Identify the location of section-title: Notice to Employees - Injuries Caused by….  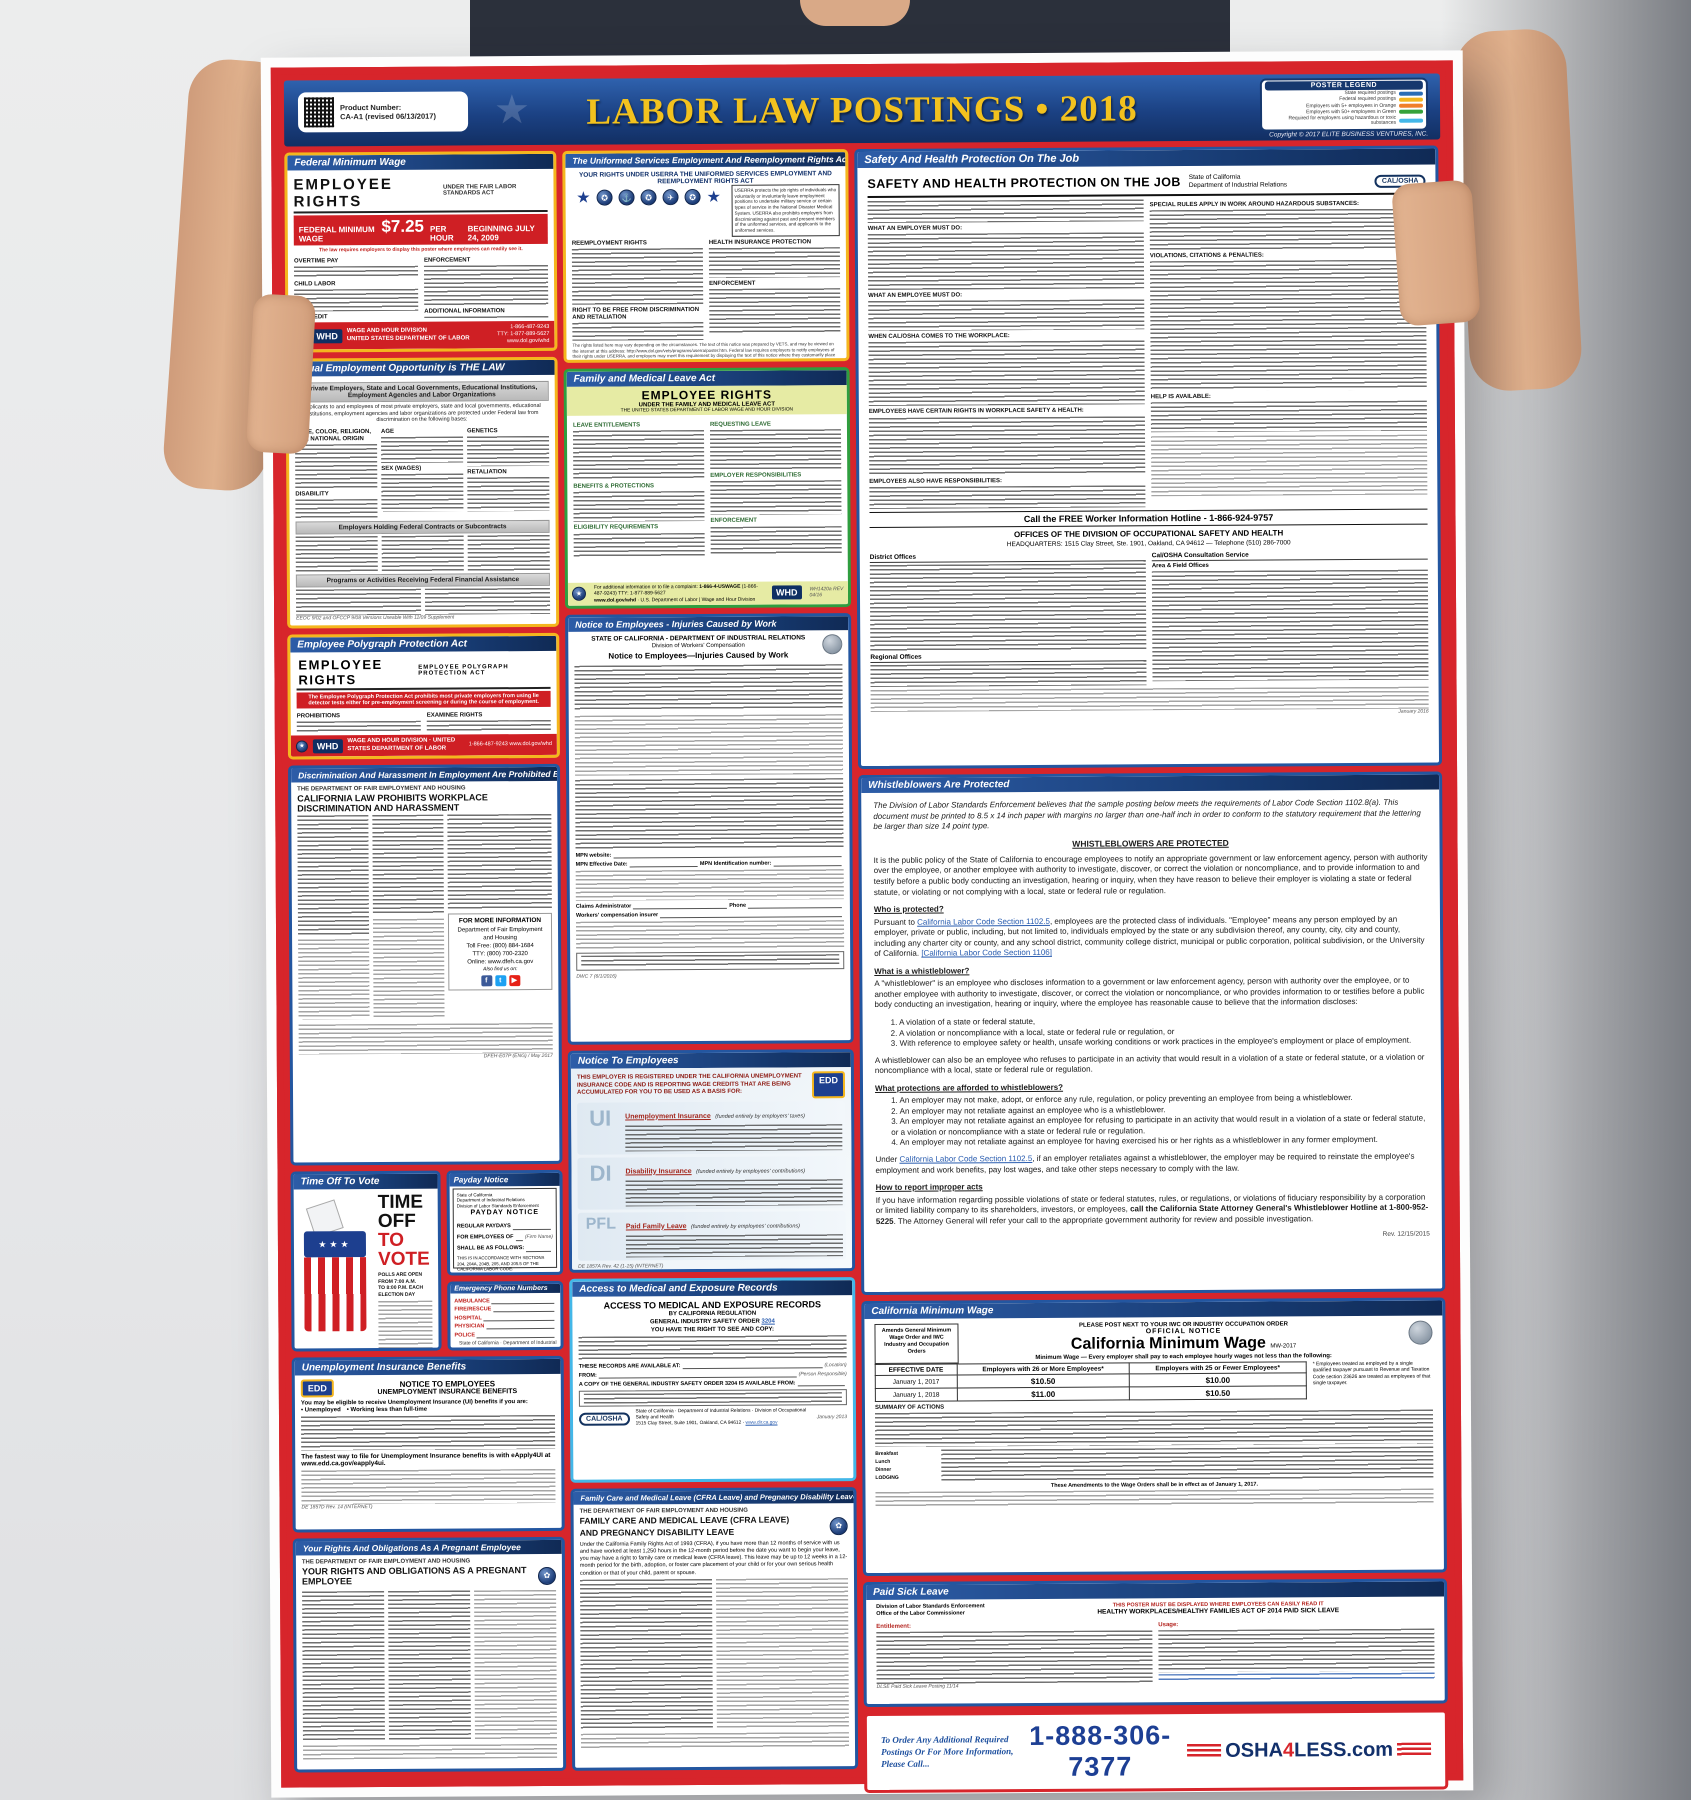
(676, 624).